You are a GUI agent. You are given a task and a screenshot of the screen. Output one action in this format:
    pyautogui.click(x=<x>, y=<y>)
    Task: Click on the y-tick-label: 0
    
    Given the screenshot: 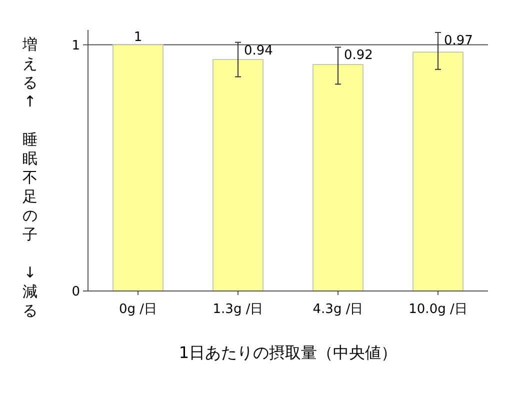 What is the action you would take?
    pyautogui.click(x=76, y=292)
    